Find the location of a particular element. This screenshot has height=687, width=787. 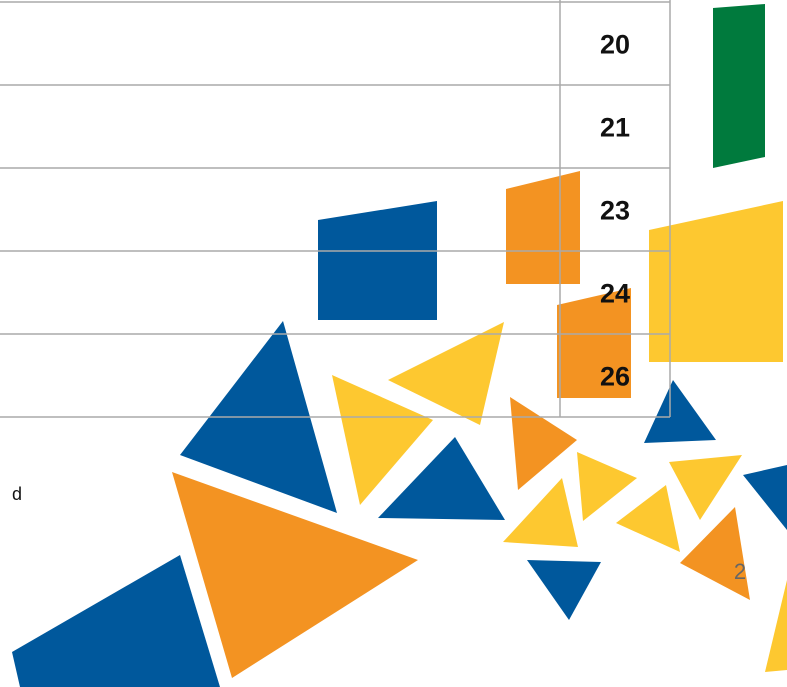

cell-number: 20 is located at coordinates (615, 45).